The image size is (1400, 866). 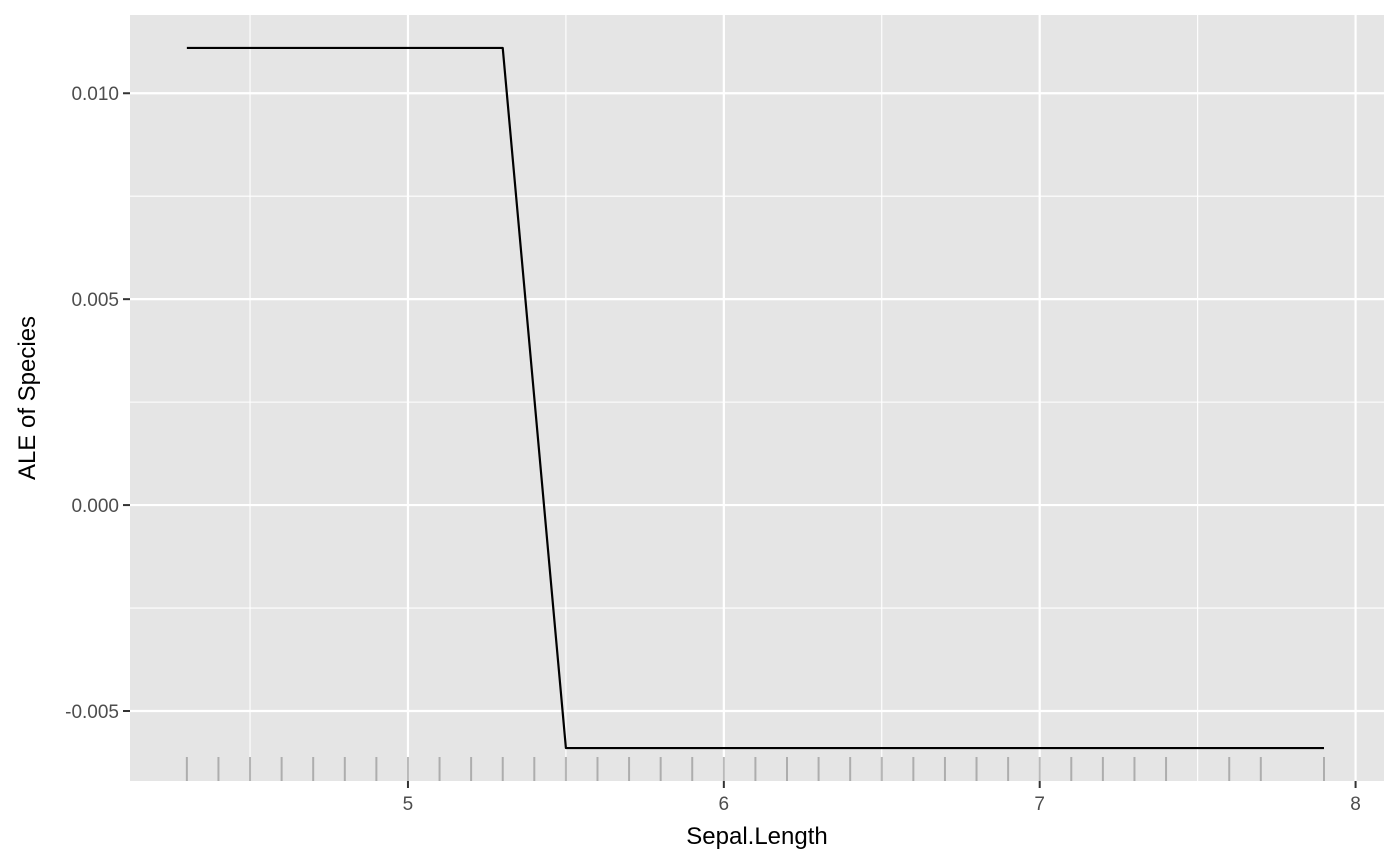 What do you see at coordinates (755, 769) in the screenshot?
I see `rug-marks` at bounding box center [755, 769].